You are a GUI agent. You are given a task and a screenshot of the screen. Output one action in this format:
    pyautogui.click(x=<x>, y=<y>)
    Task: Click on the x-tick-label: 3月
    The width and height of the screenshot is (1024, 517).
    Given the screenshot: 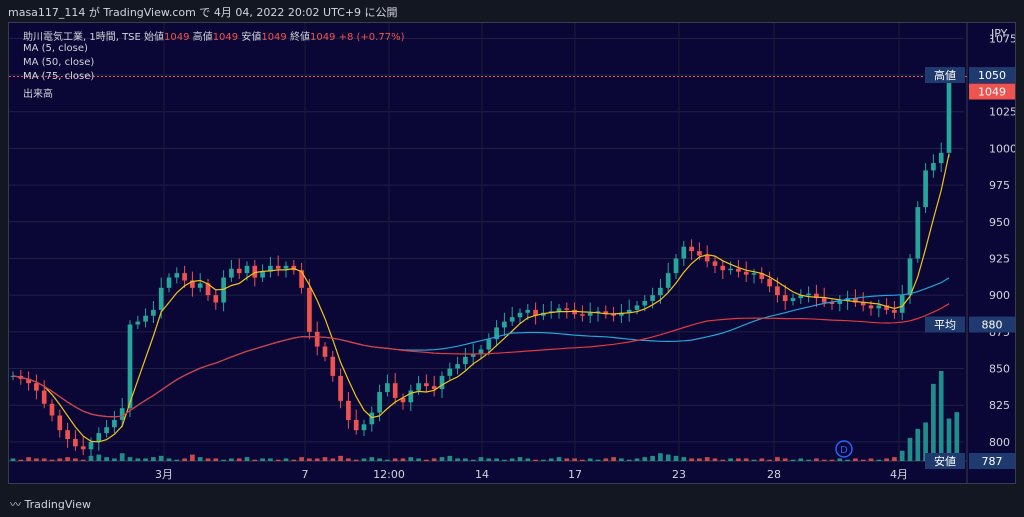 What is the action you would take?
    pyautogui.click(x=164, y=474)
    